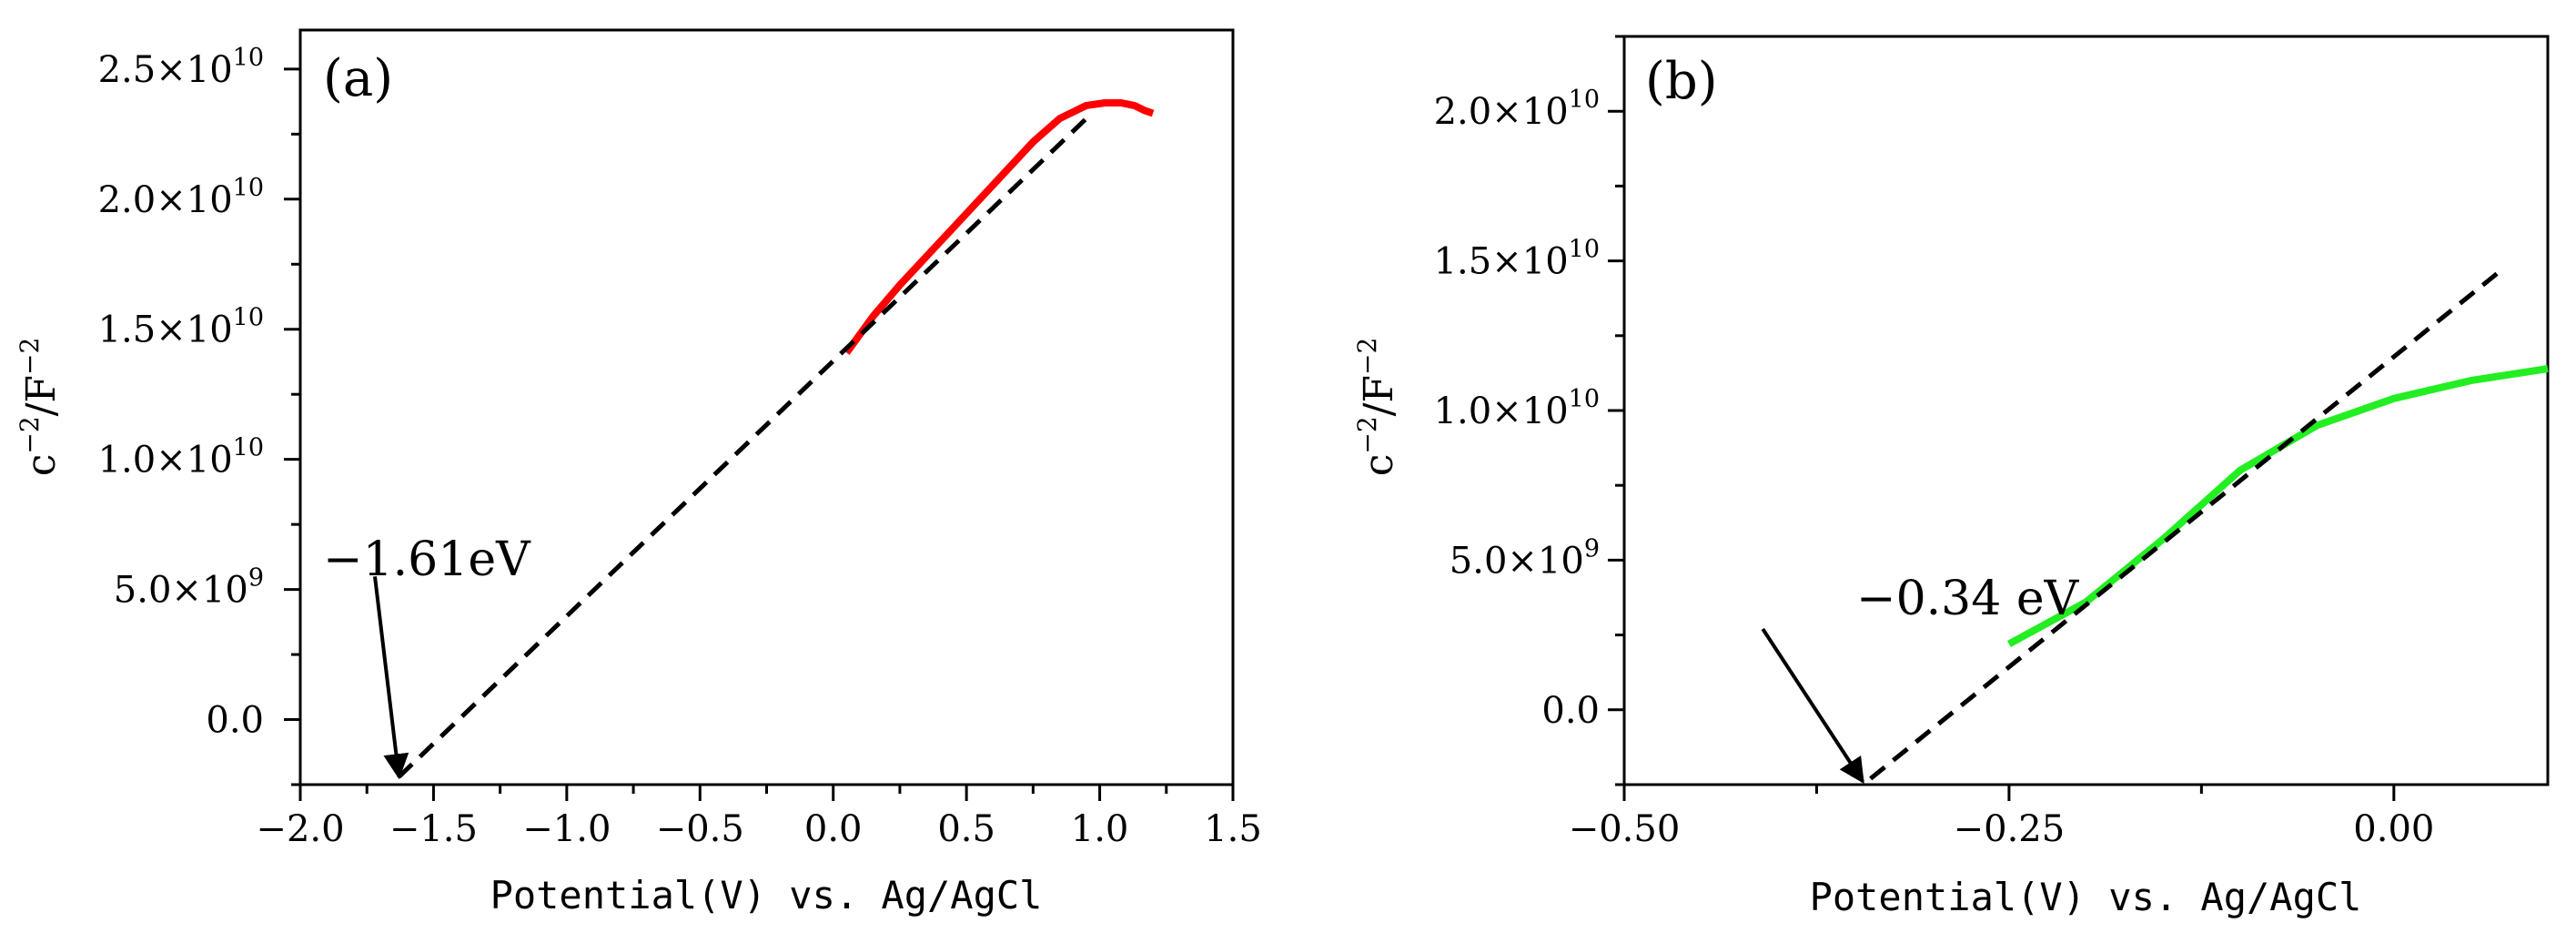  I want to click on panel-a-y-tick-label: 5.0×10⁹, so click(189, 588).